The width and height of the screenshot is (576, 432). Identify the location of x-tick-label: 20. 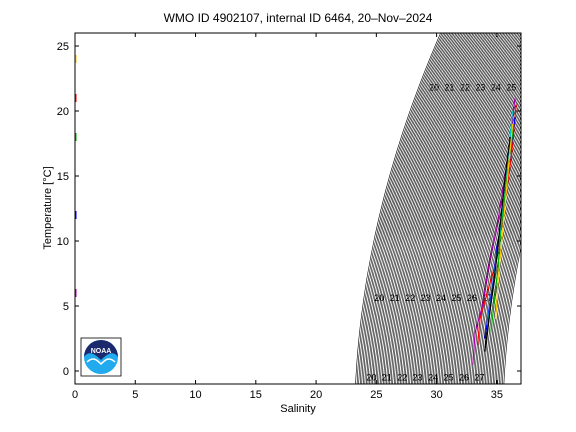
(316, 395).